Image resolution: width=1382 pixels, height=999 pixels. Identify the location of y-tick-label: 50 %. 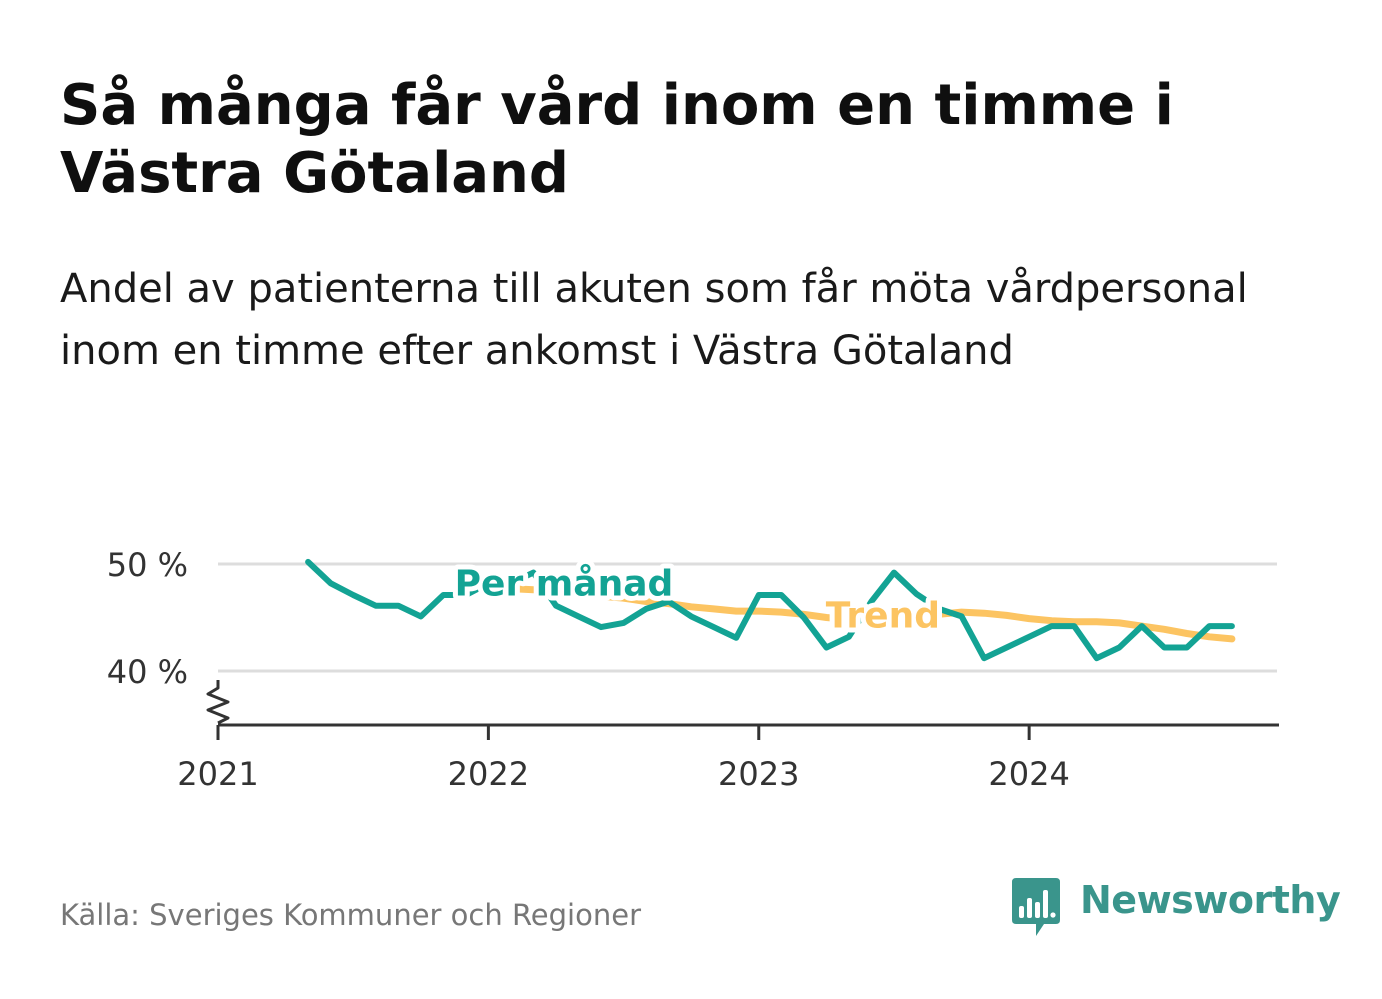
(147, 565).